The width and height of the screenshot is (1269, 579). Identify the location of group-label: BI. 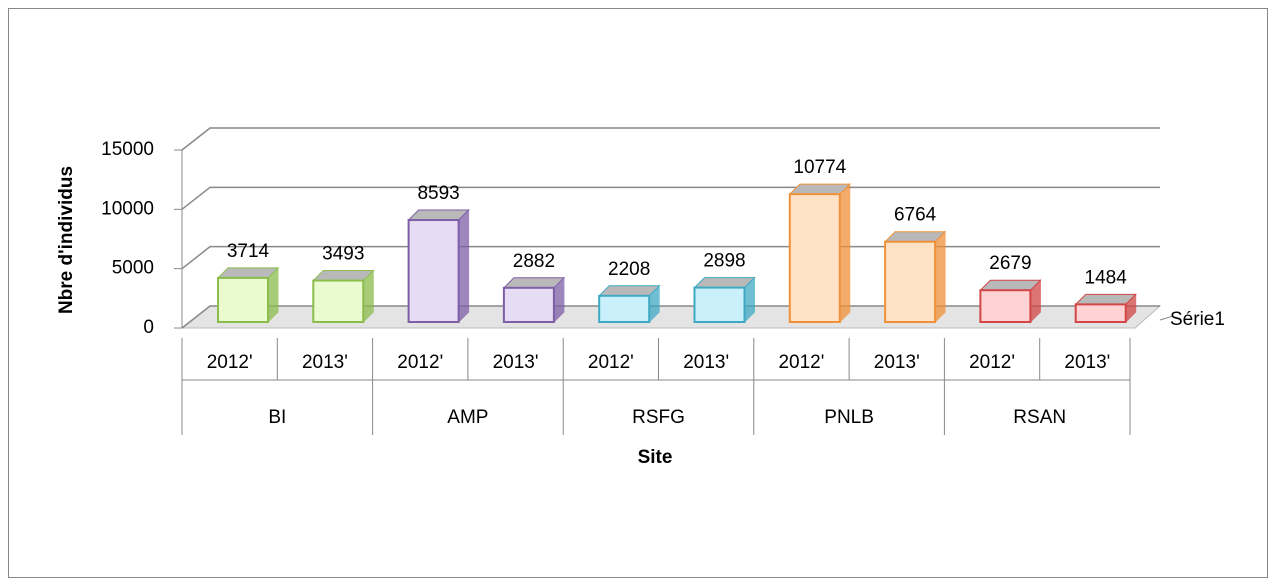
(277, 417).